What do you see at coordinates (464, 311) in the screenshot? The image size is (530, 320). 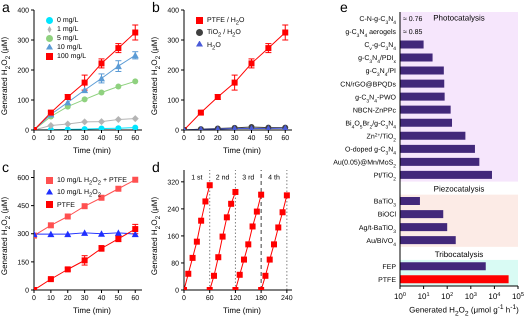 I see `text: Generated H$_{2}$O$_{2}$ (μmol g$^{-1}$ h$^{-1}$)` at bounding box center [464, 311].